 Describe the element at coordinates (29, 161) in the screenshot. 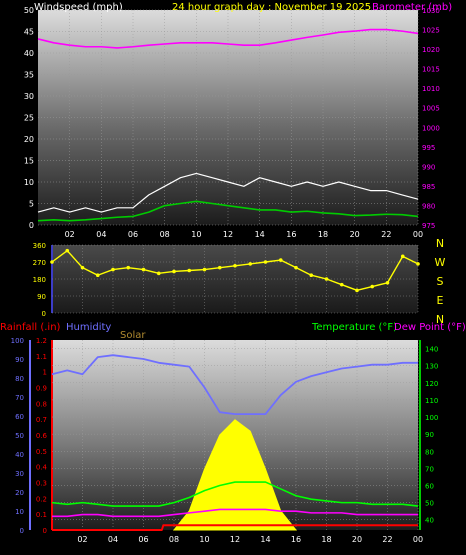

I see `wind-tick-label: 15` at that location.